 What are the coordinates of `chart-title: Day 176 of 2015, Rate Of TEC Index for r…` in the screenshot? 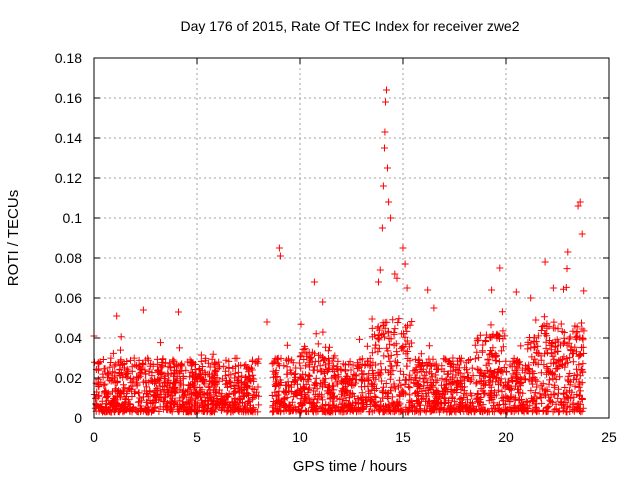 It's located at (349, 26).